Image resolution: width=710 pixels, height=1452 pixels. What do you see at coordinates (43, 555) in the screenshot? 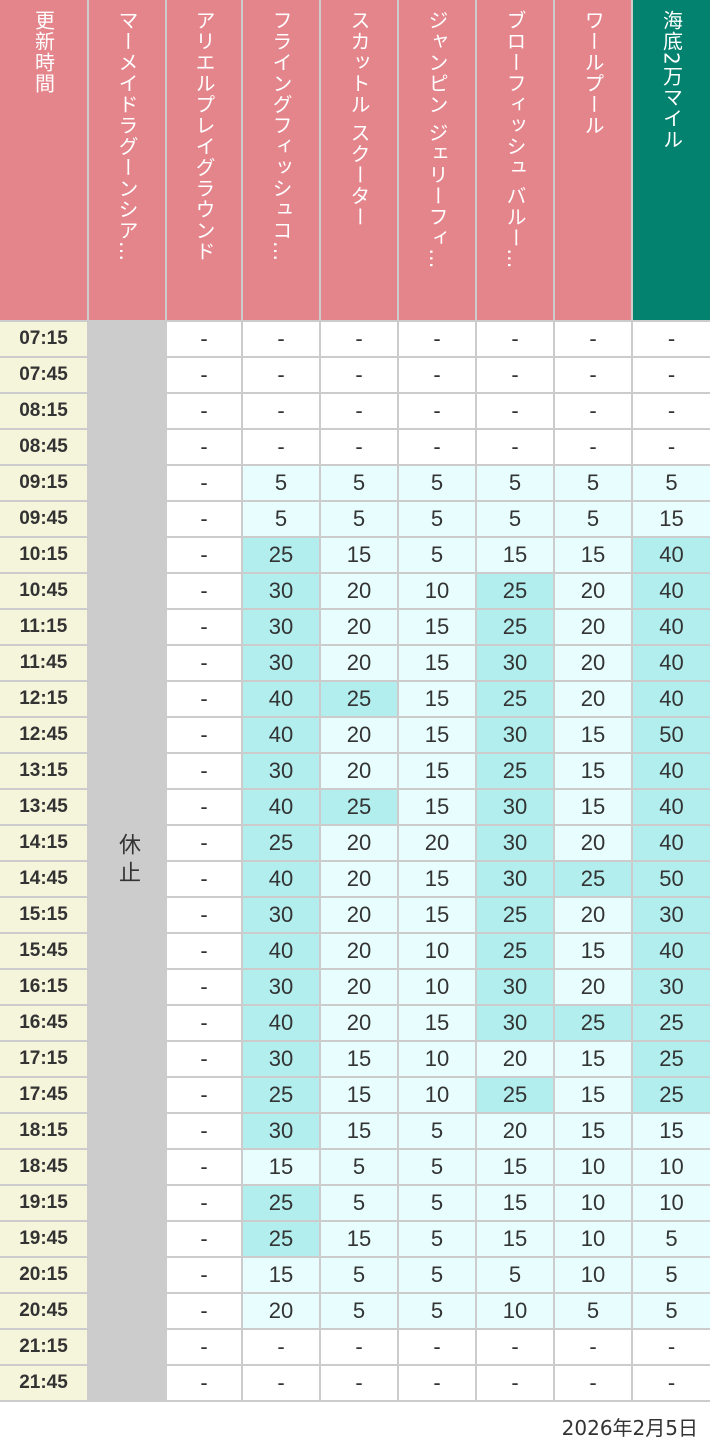
I see `time-cell: 10:15` at bounding box center [43, 555].